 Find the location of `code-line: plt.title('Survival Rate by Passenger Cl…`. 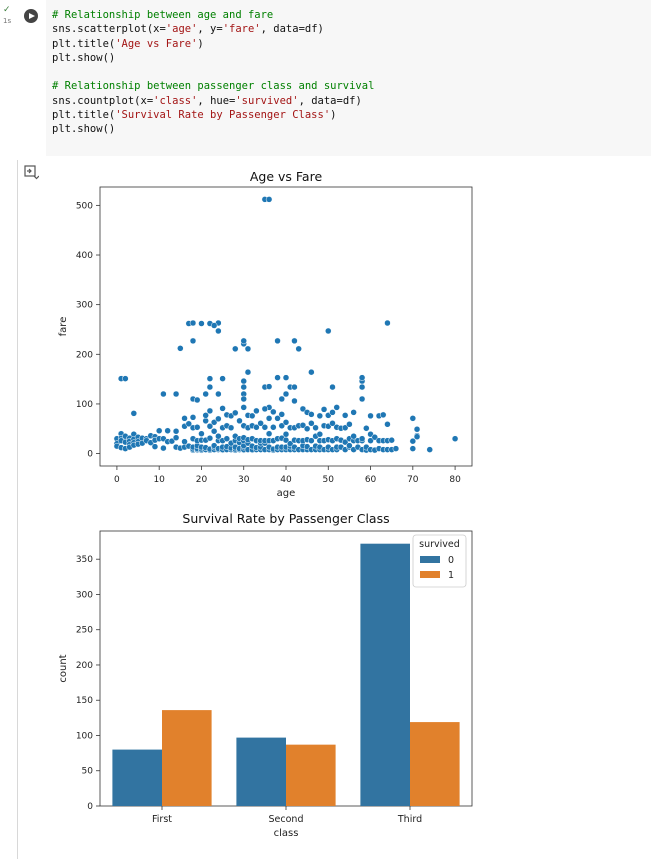

code-line: plt.title('Survival Rate by Passenger Cl… is located at coordinates (194, 115).